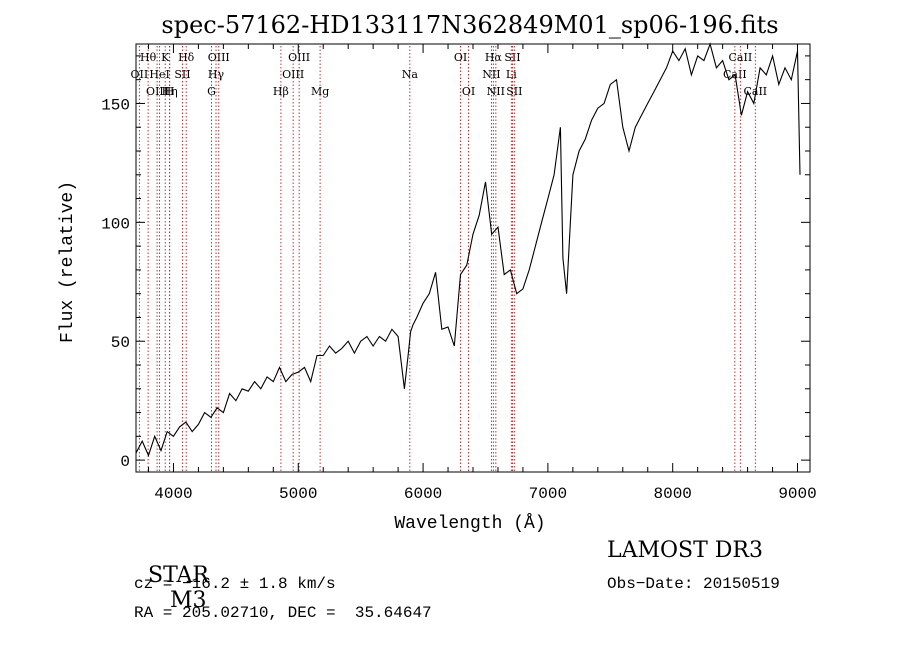  Describe the element at coordinates (165, 57) in the screenshot. I see `emission-line-label: K` at that location.